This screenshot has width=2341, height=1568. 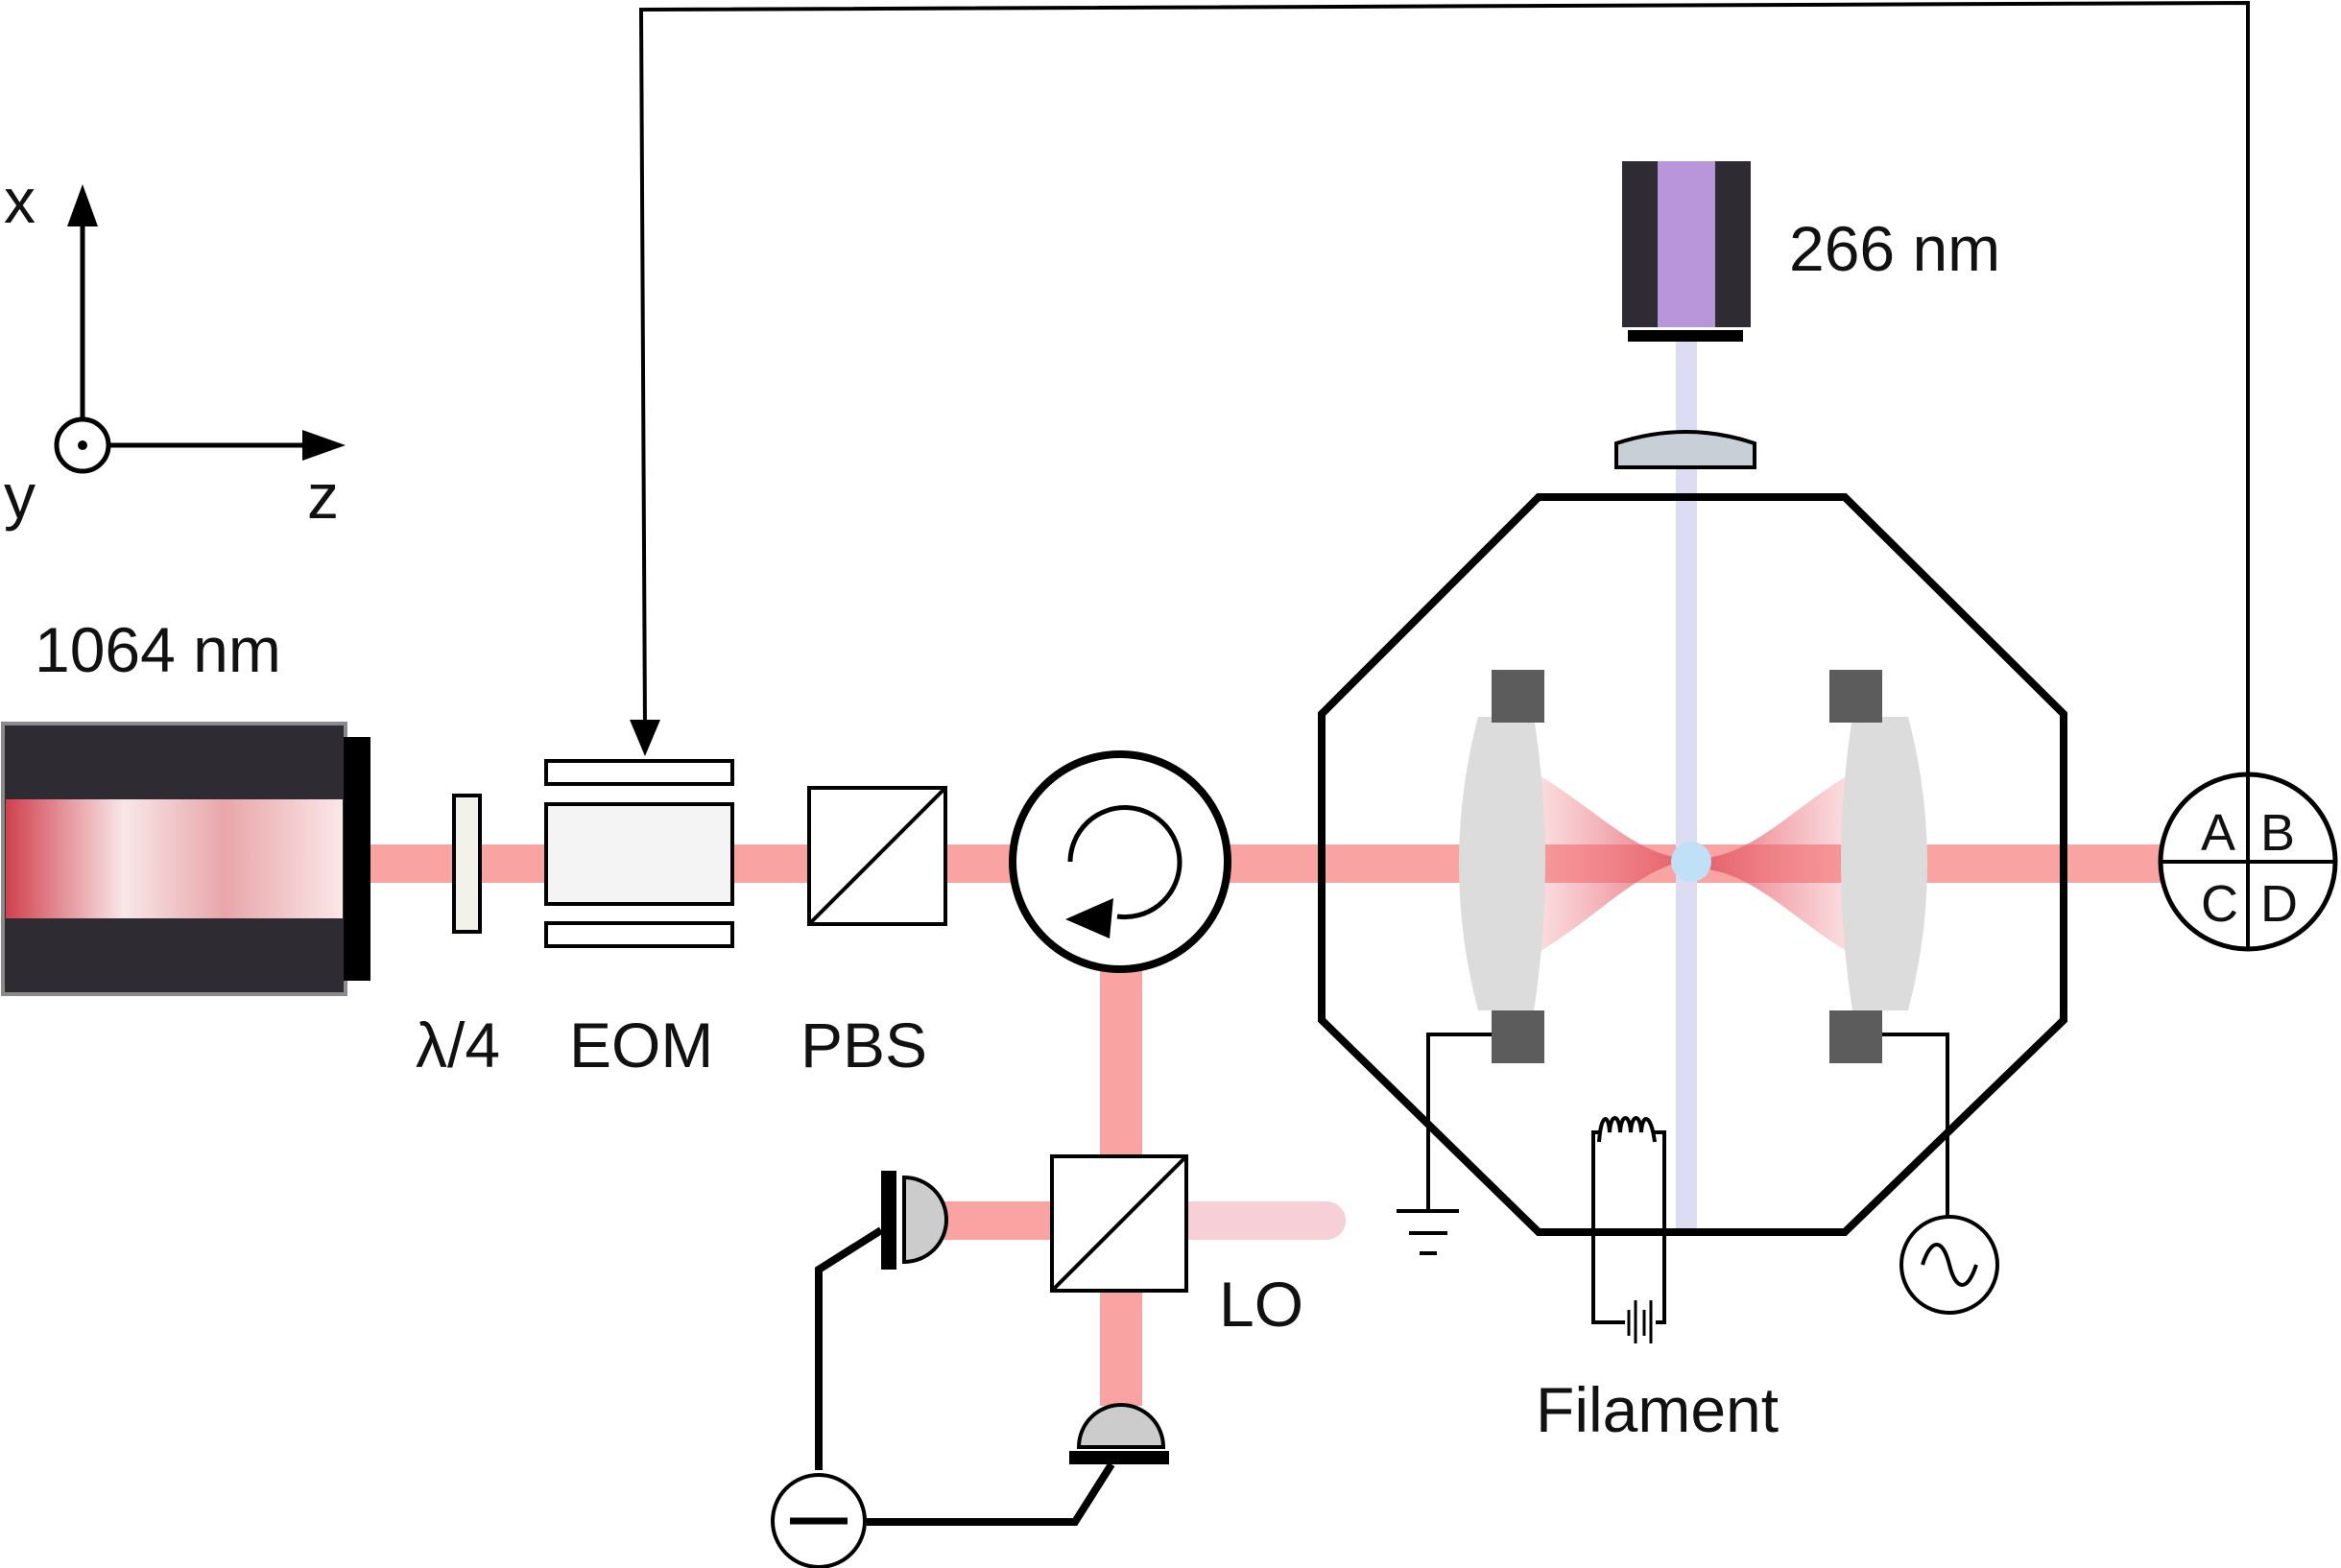 I want to click on detector-wires, so click(x=965, y=1376).